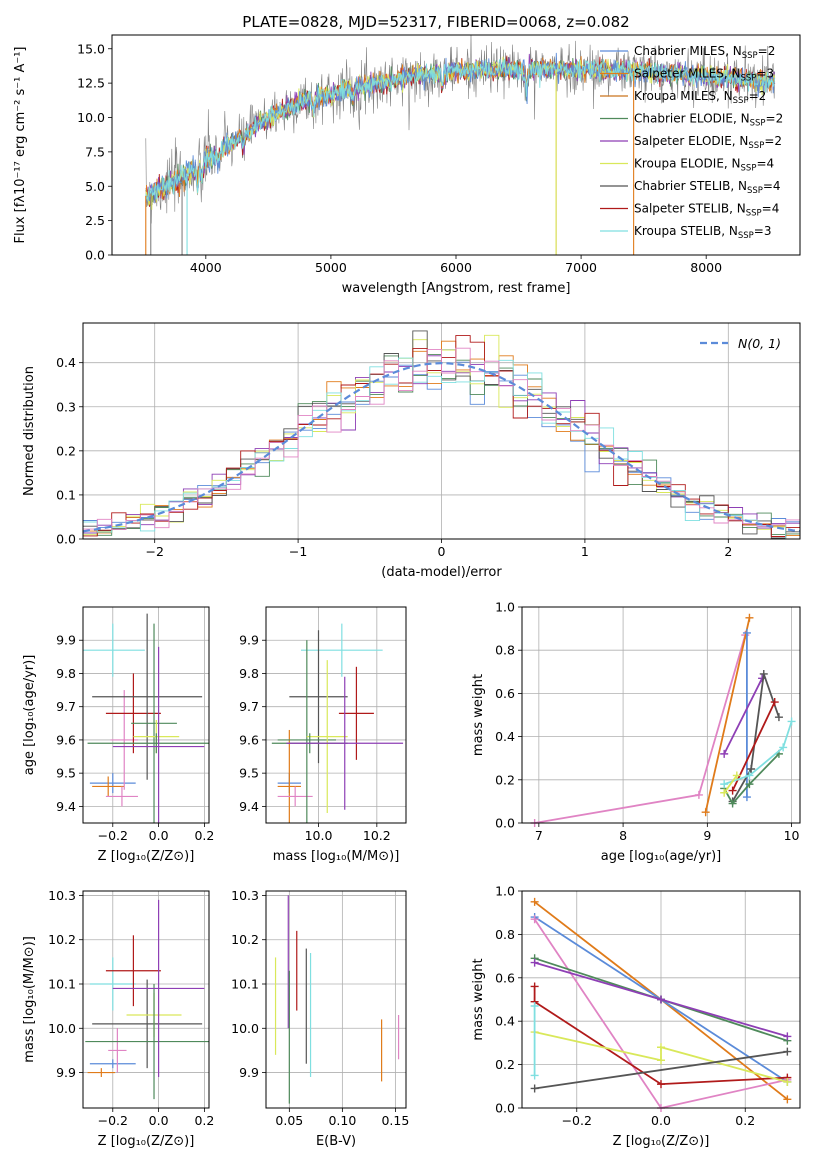 Image resolution: width=819 pixels, height=1170 pixels. What do you see at coordinates (342, 1120) in the screenshot?
I see `x-tick-label: 0.10` at bounding box center [342, 1120].